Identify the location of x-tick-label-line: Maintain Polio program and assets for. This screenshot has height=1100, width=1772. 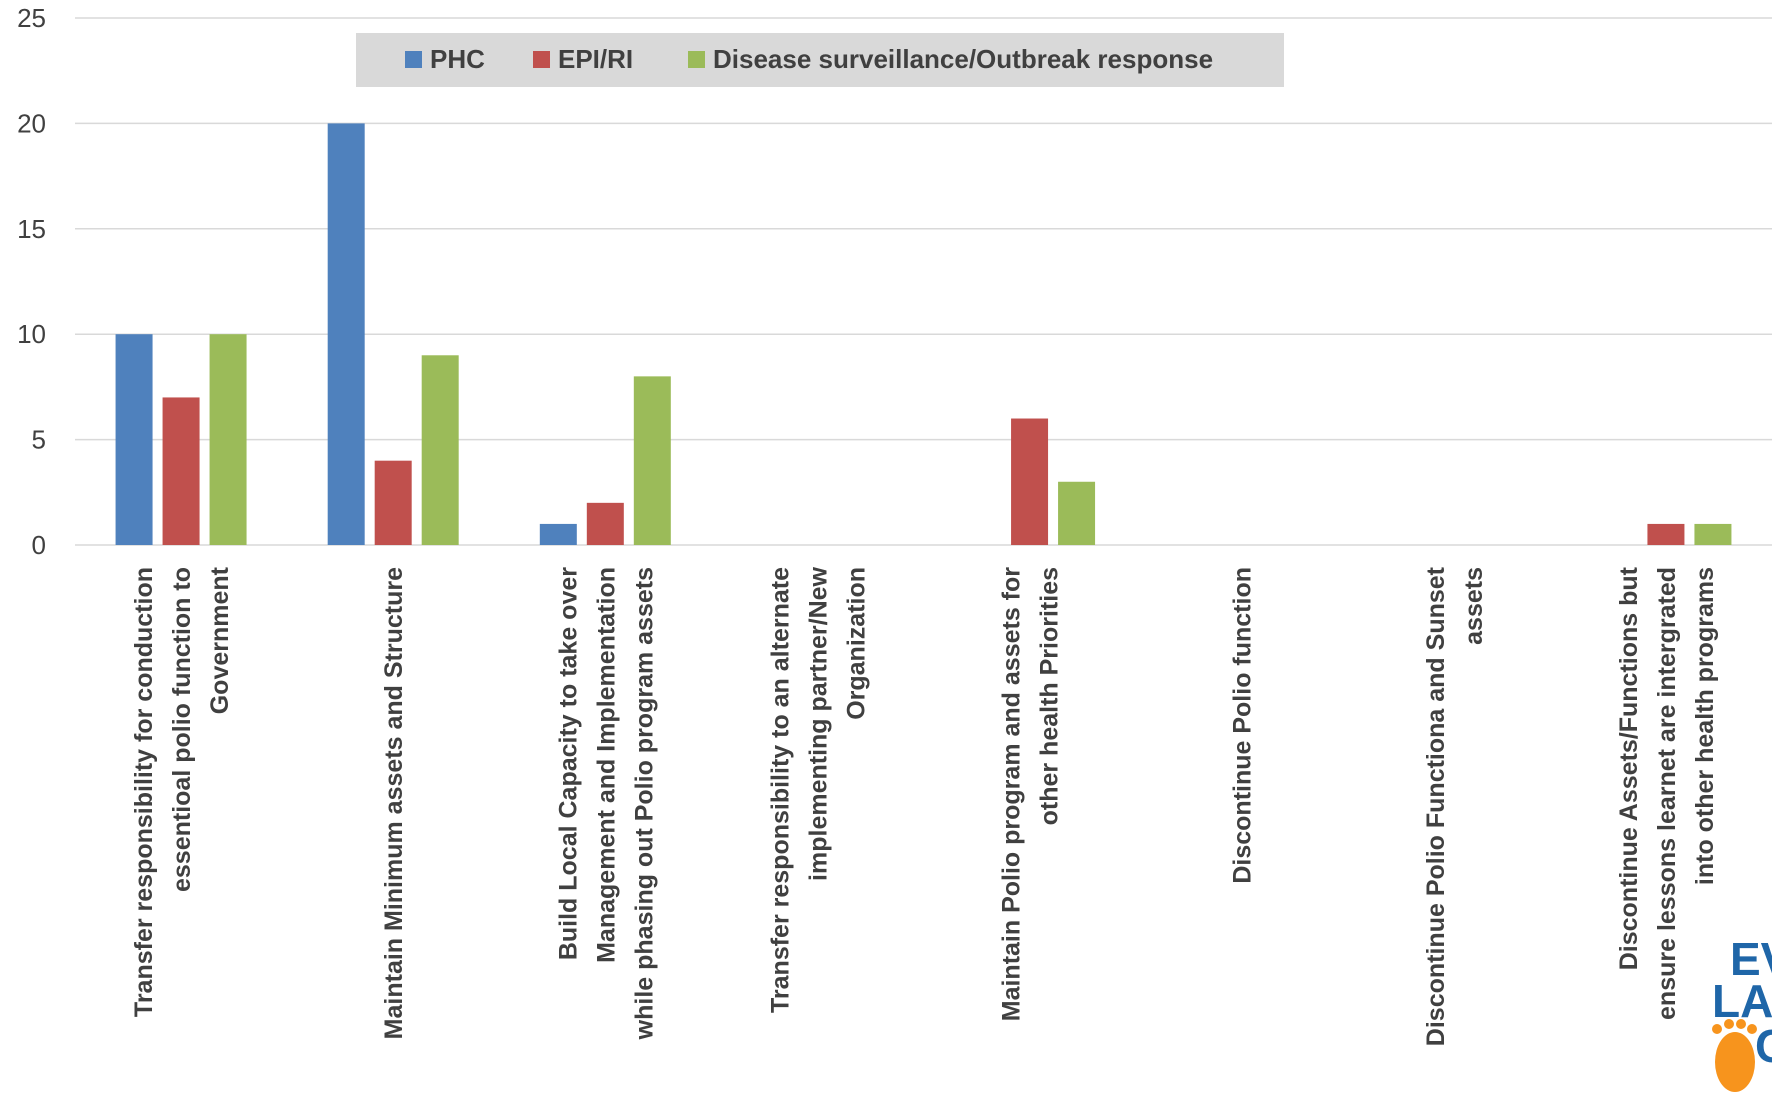
(1012, 794).